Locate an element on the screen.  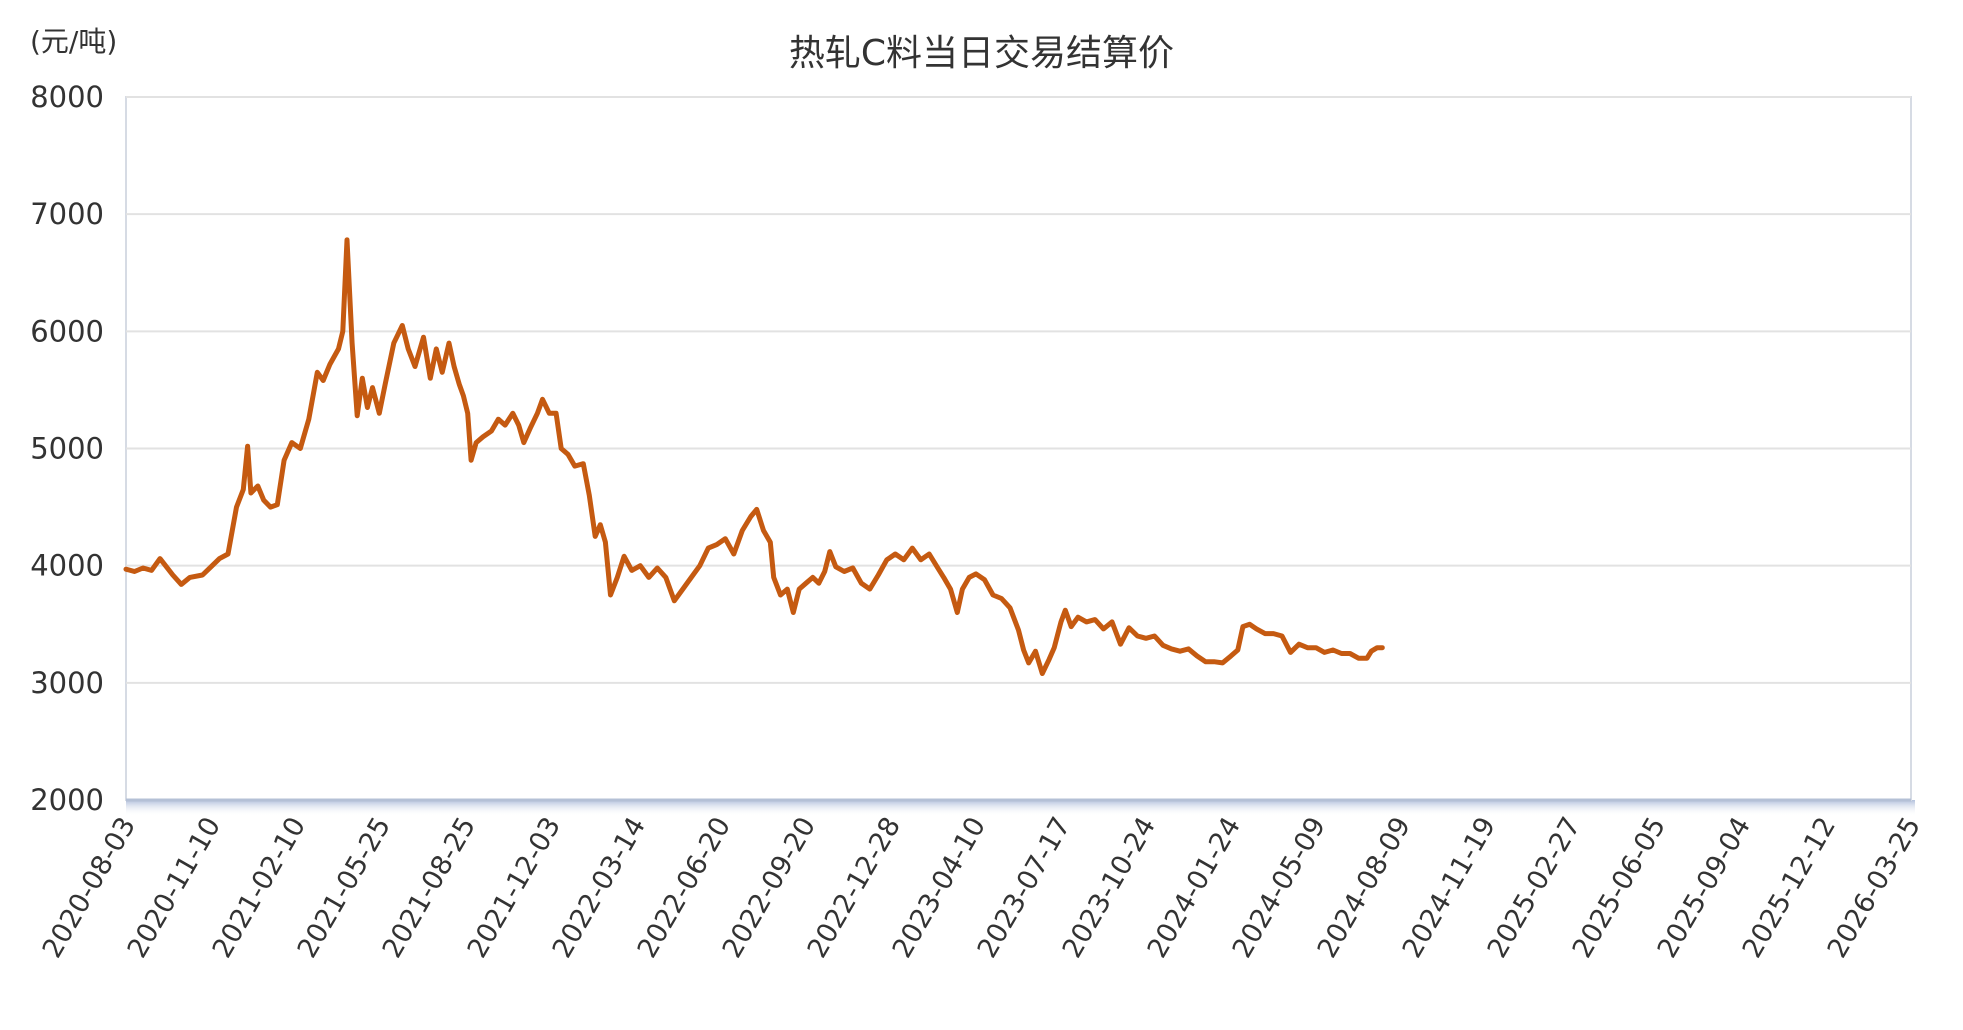
y-tick-label: 7000 is located at coordinates (67, 214).